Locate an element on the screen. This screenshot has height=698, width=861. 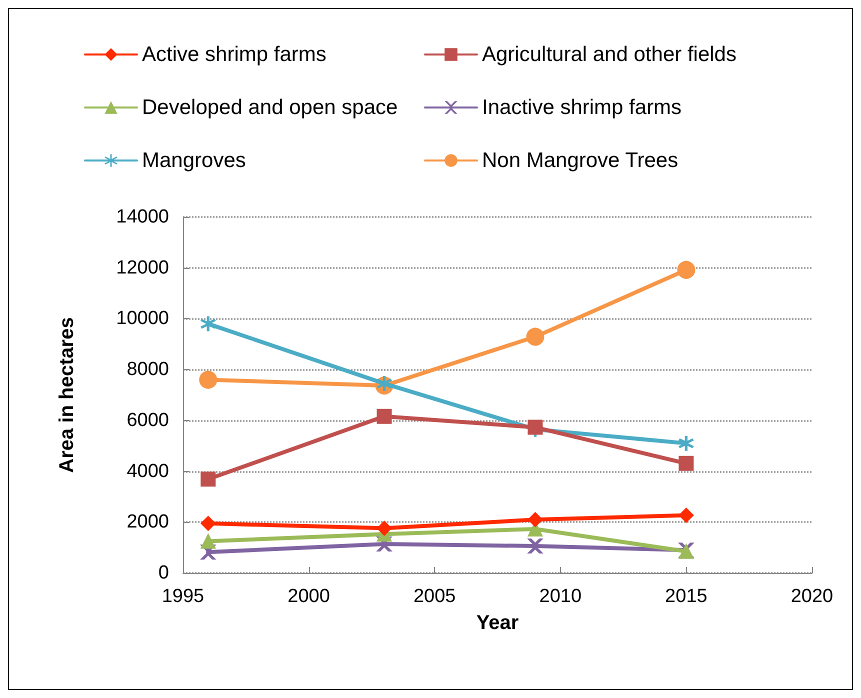
legend-label: Mangroves is located at coordinates (194, 160).